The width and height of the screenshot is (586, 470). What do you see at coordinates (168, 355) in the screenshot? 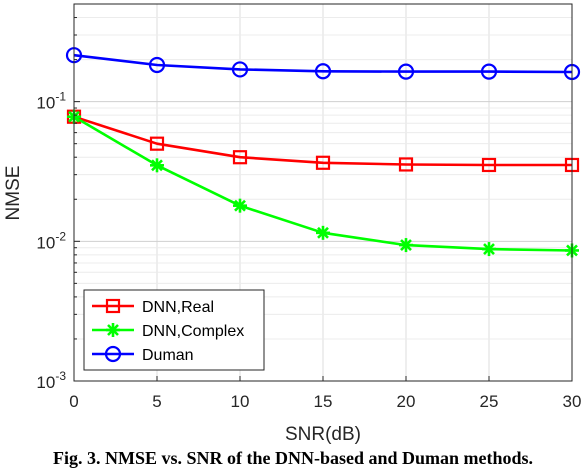
I see `legend-label: Duman` at bounding box center [168, 355].